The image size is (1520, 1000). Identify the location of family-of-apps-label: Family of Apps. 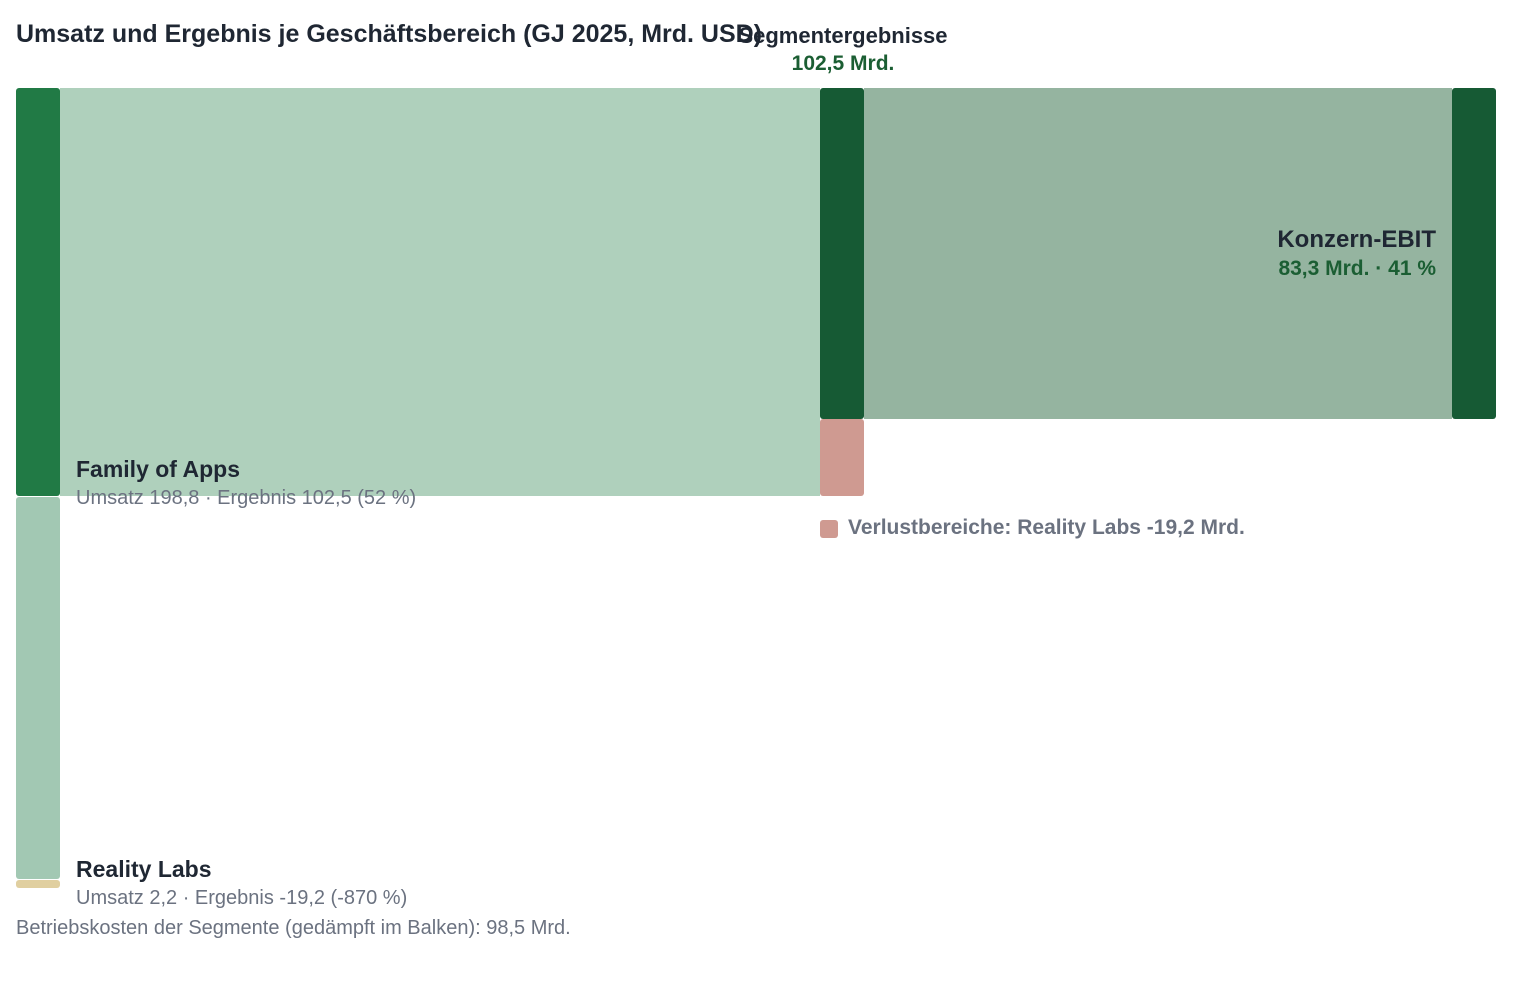
(158, 469).